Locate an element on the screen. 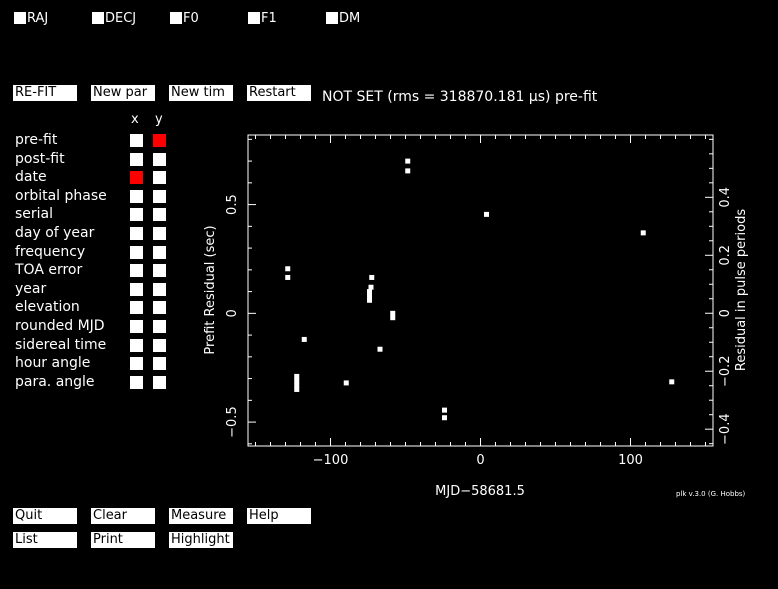 This screenshot has height=589, width=778. y2-tick-label: 0 is located at coordinates (725, 313).